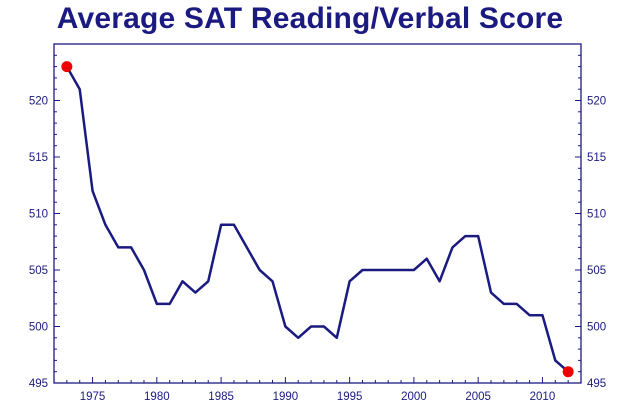 The width and height of the screenshot is (620, 412). I want to click on y-tick-label-left: 520, so click(38, 102).